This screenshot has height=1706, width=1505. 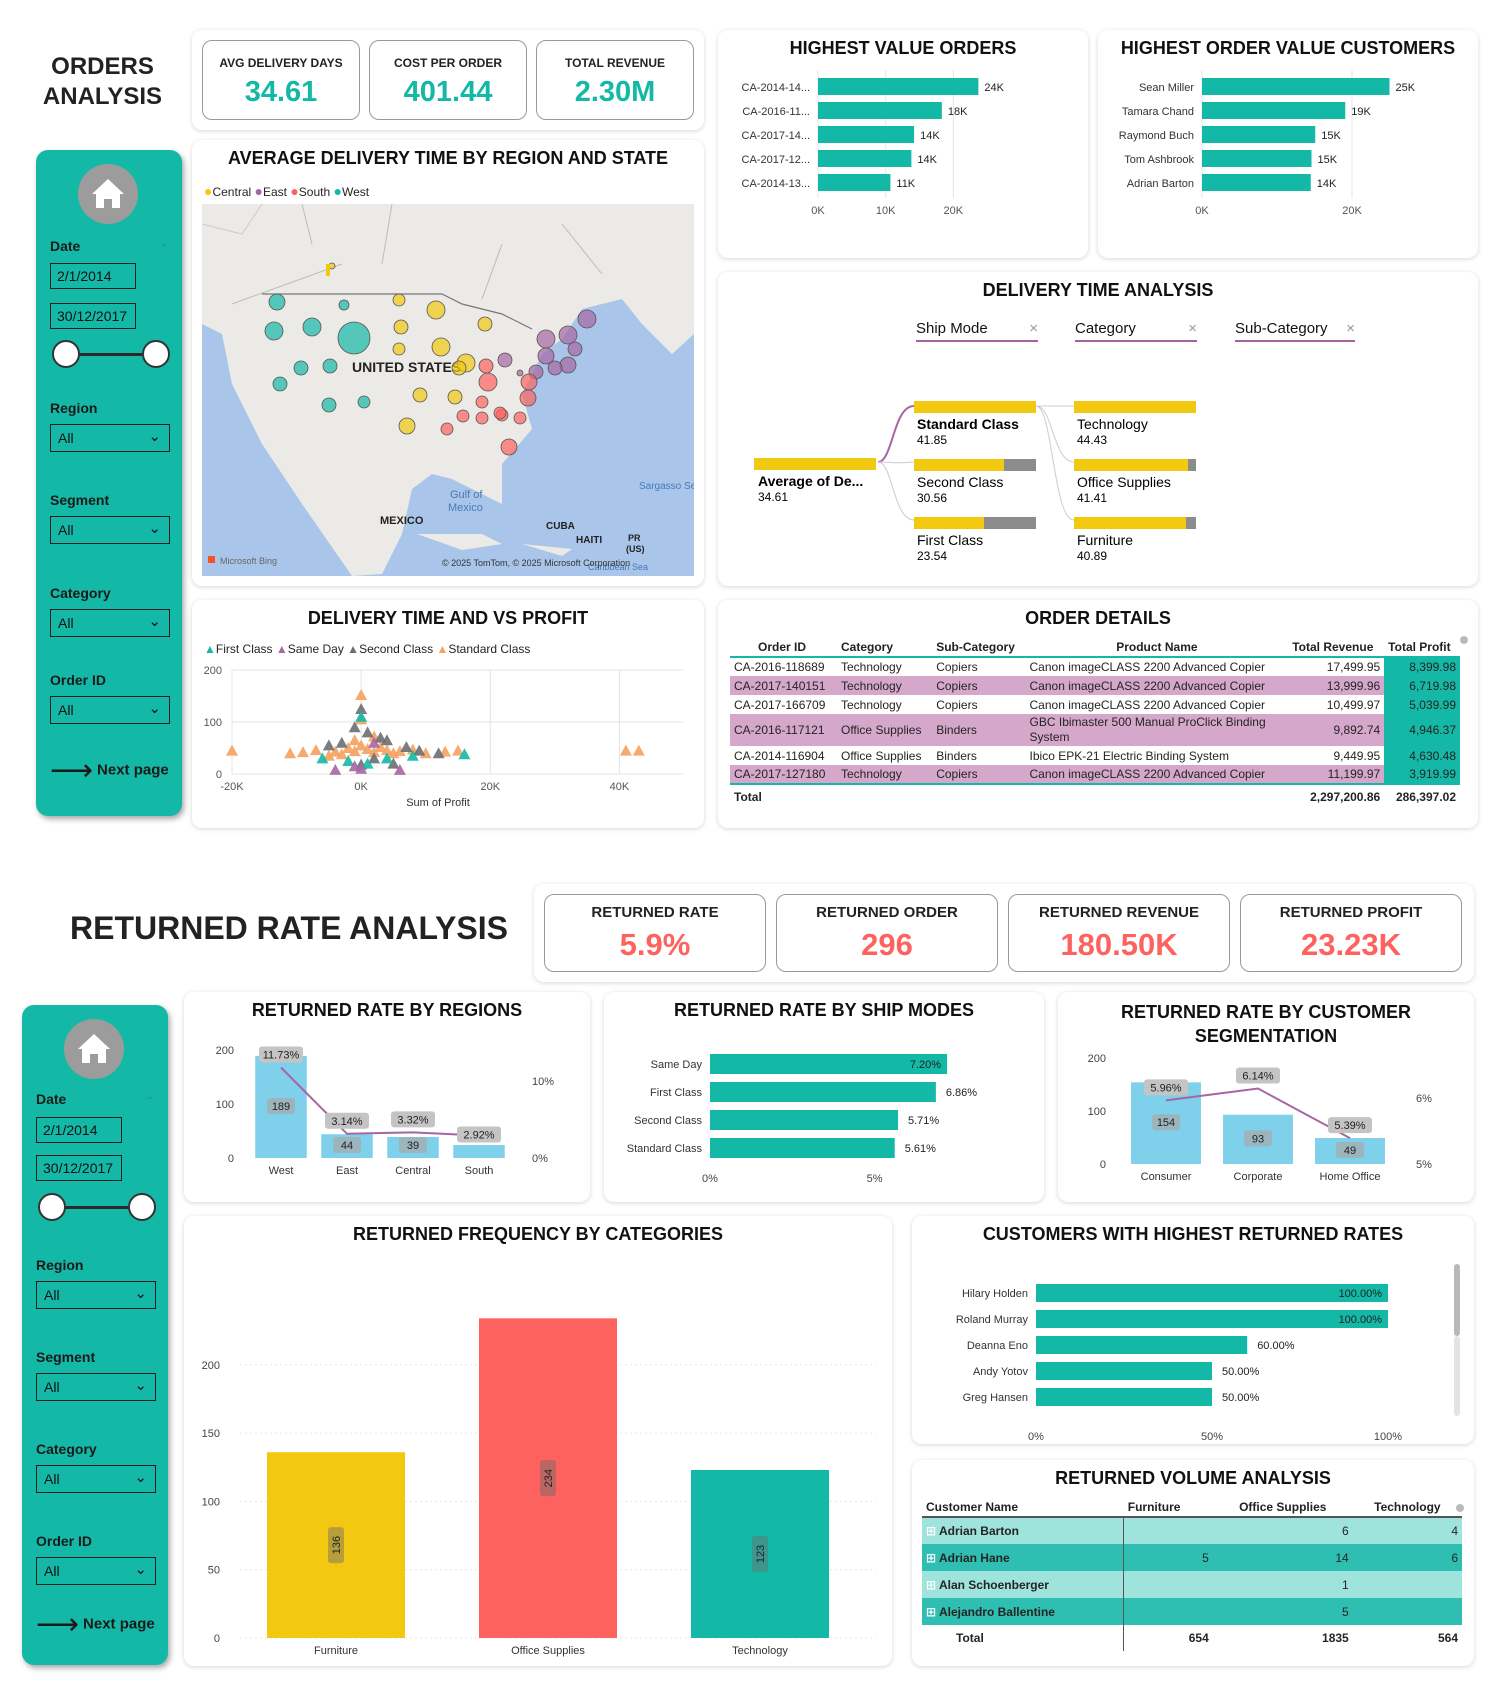 What do you see at coordinates (156, 354) in the screenshot?
I see `date-slider-end` at bounding box center [156, 354].